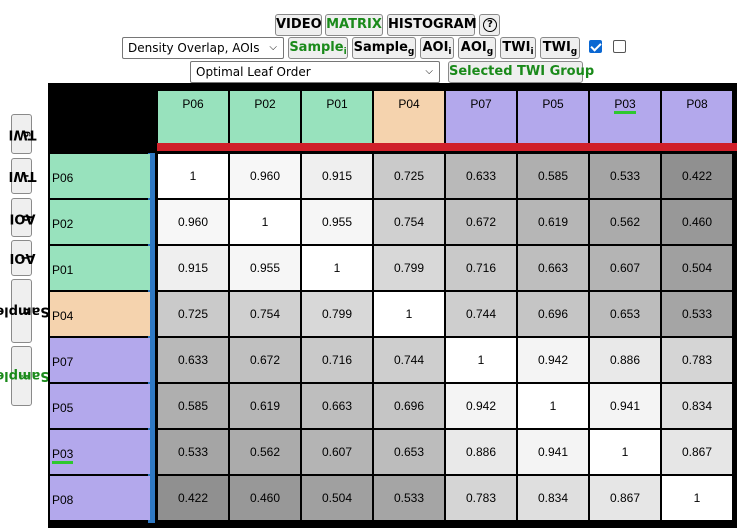  What do you see at coordinates (625, 117) in the screenshot?
I see `column-header-p03: P03` at bounding box center [625, 117].